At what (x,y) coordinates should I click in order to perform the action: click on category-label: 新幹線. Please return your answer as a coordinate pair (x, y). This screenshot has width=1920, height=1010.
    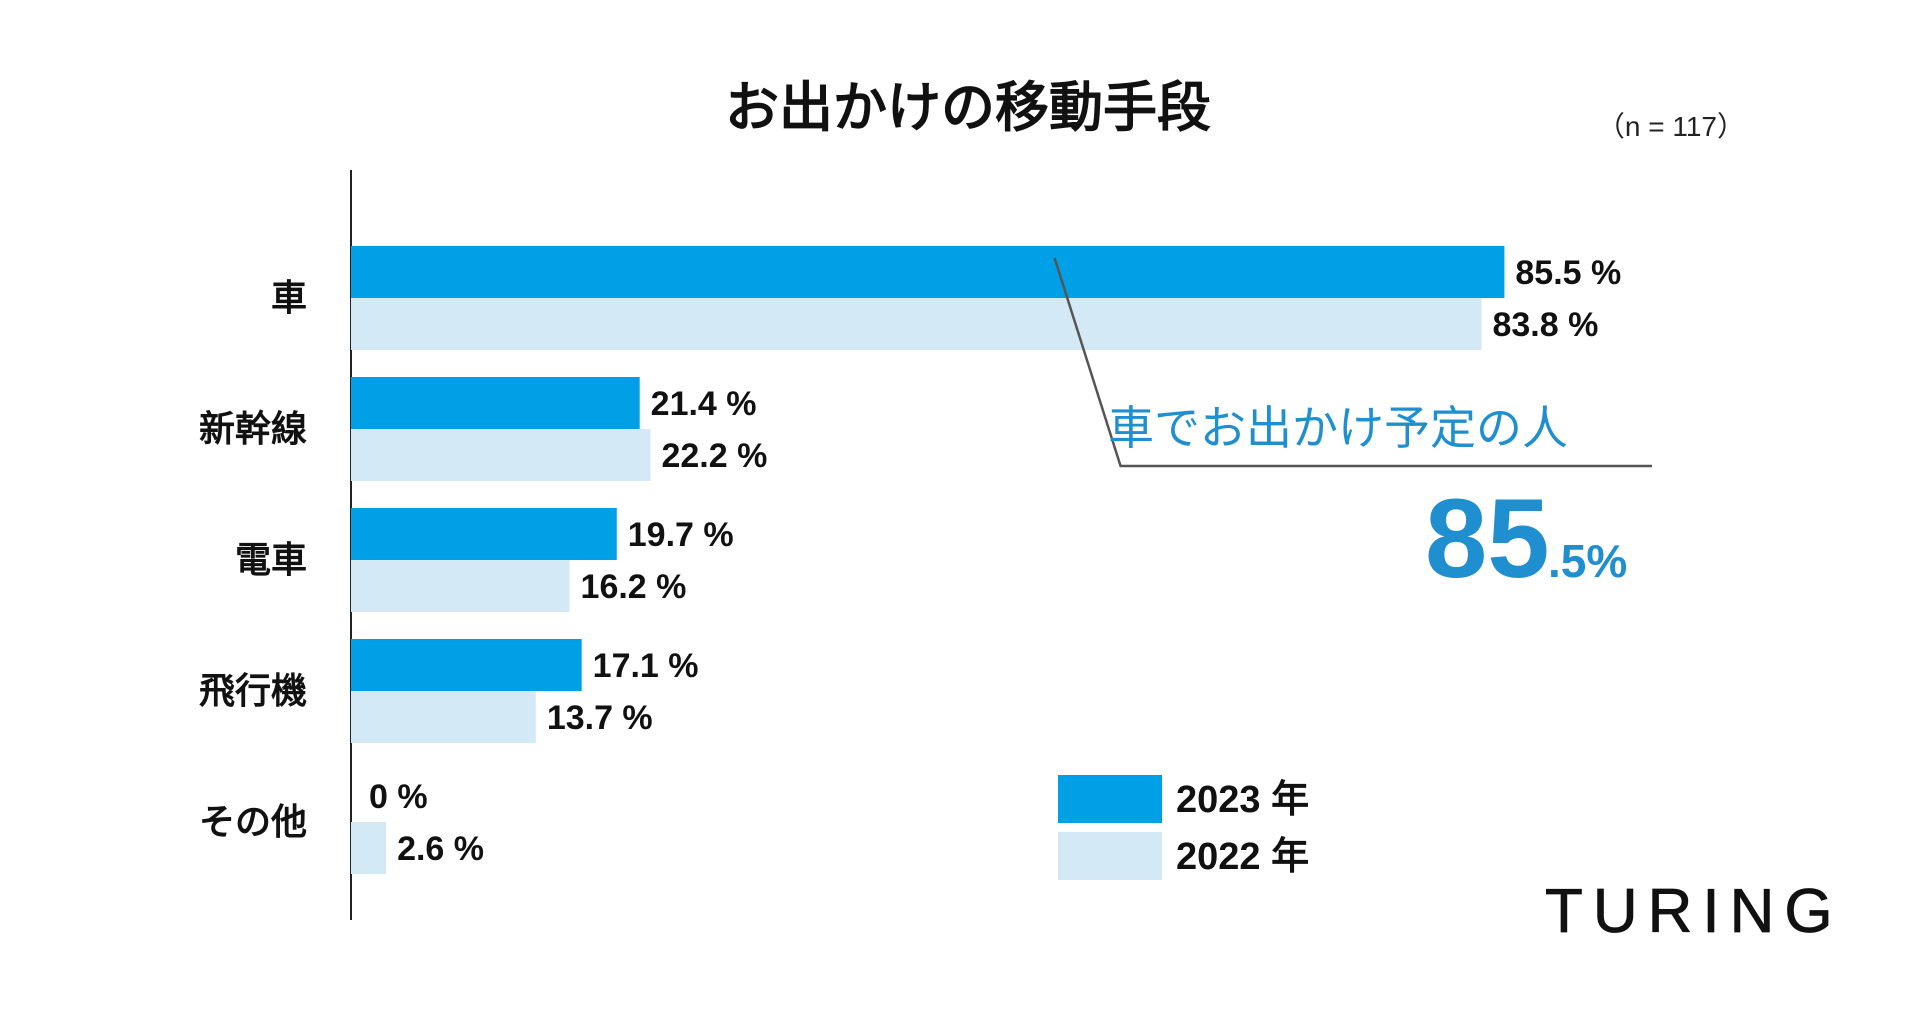
    Looking at the image, I should click on (253, 428).